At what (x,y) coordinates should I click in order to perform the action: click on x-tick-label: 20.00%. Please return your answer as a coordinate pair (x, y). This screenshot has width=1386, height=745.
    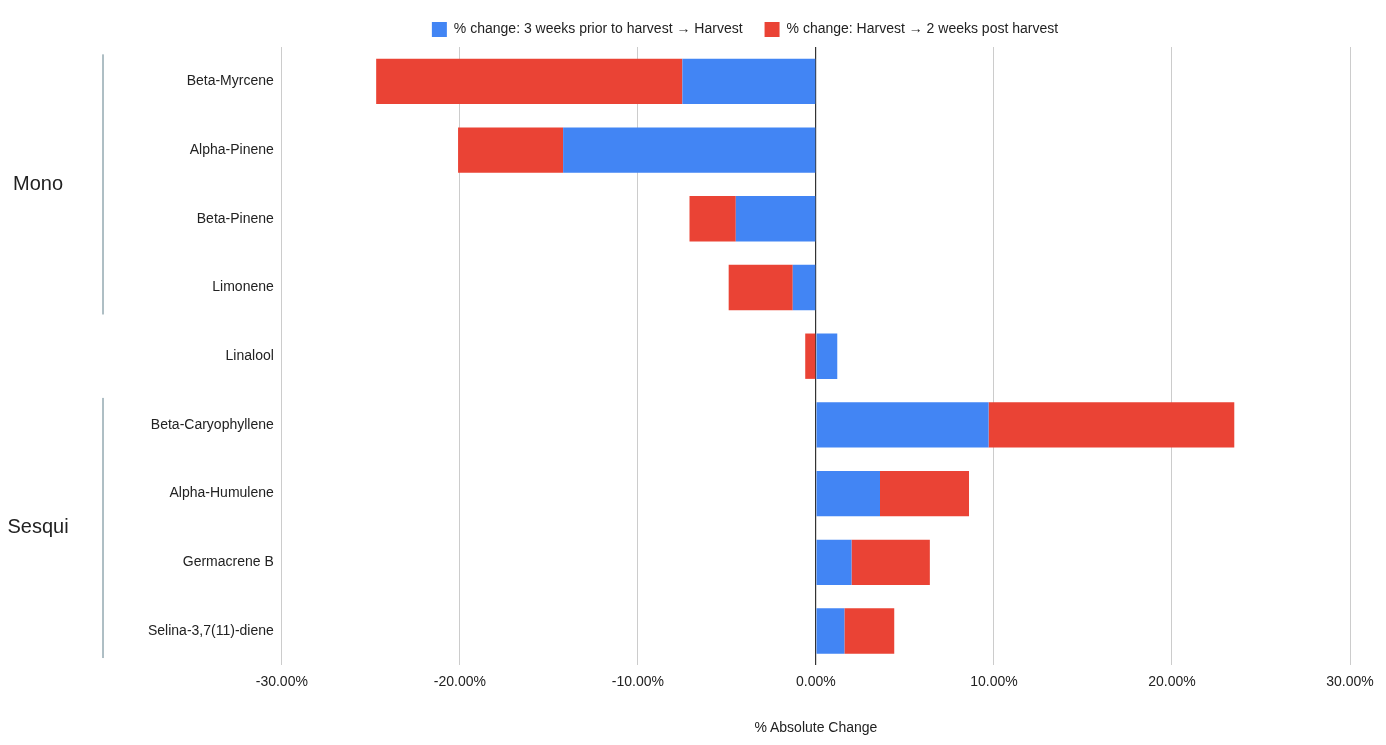
    Looking at the image, I should click on (1172, 680).